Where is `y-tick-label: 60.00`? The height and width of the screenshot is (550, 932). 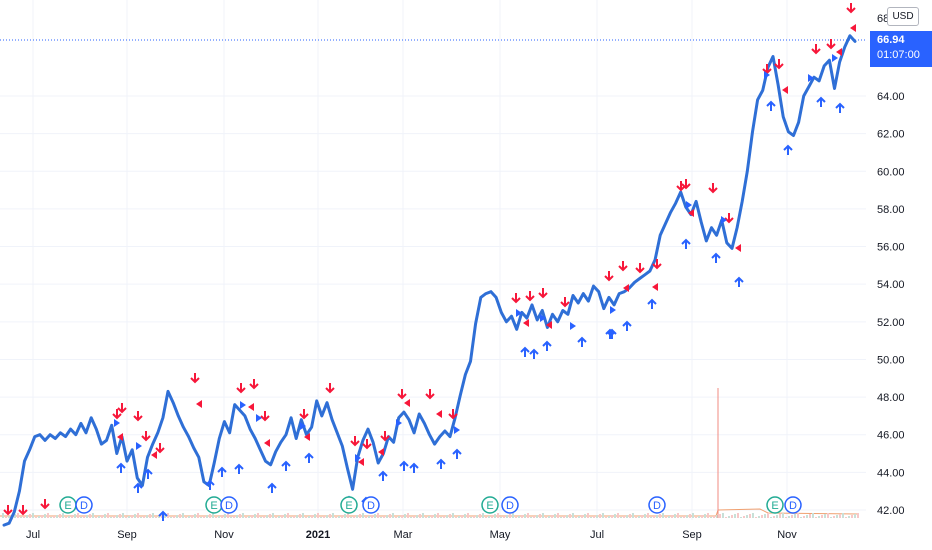
y-tick-label: 60.00 is located at coordinates (891, 172).